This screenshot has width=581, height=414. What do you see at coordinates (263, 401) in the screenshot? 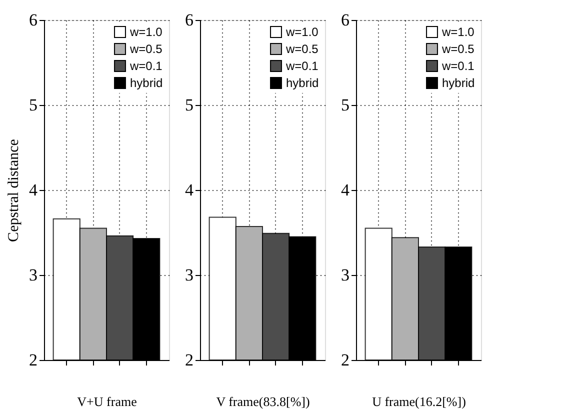
I see `x-axis-title: V frame(83.8[%])` at bounding box center [263, 401].